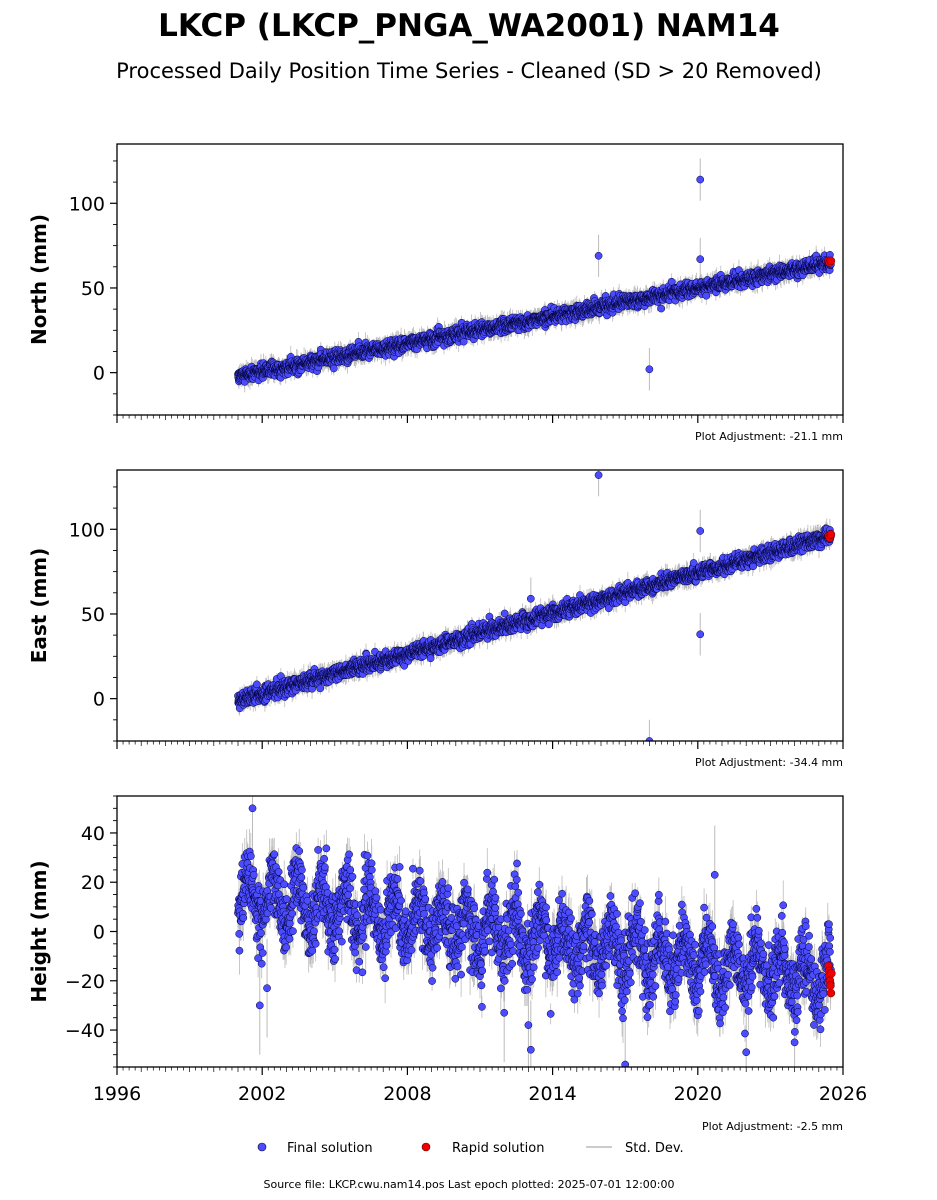  What do you see at coordinates (534, 280) in the screenshot?
I see `north-final-points` at bounding box center [534, 280].